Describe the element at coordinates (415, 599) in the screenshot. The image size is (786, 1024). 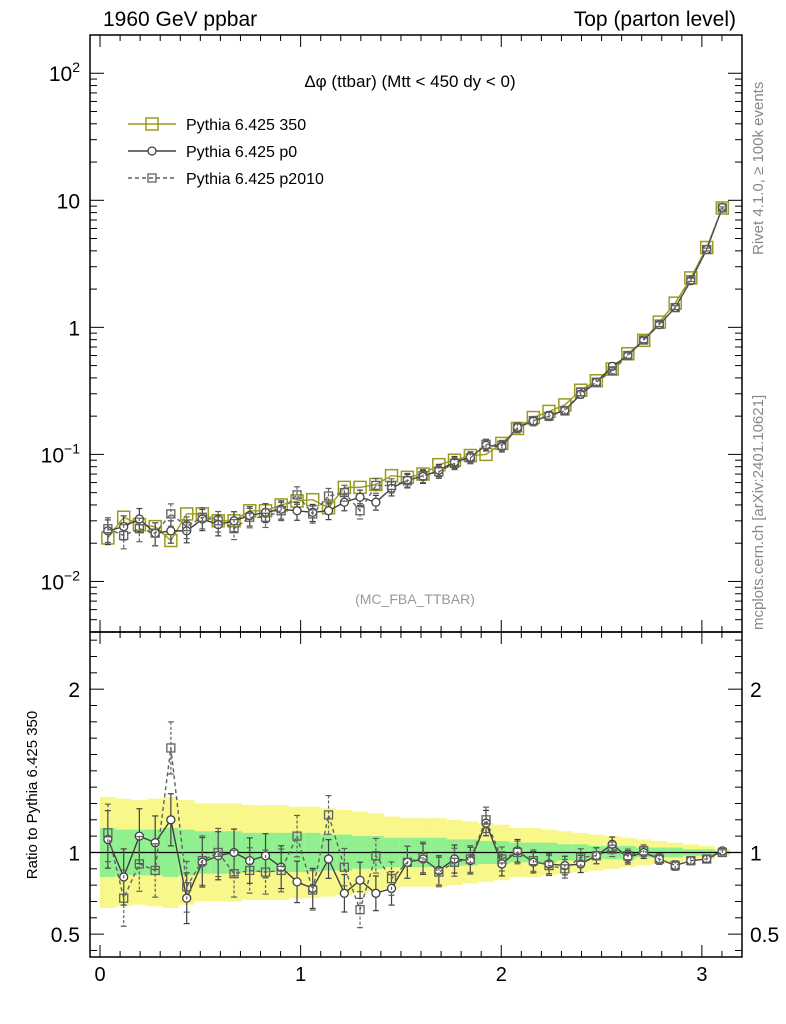
I see `analysis-watermark: (MC_FBA_TTBAR)` at that location.